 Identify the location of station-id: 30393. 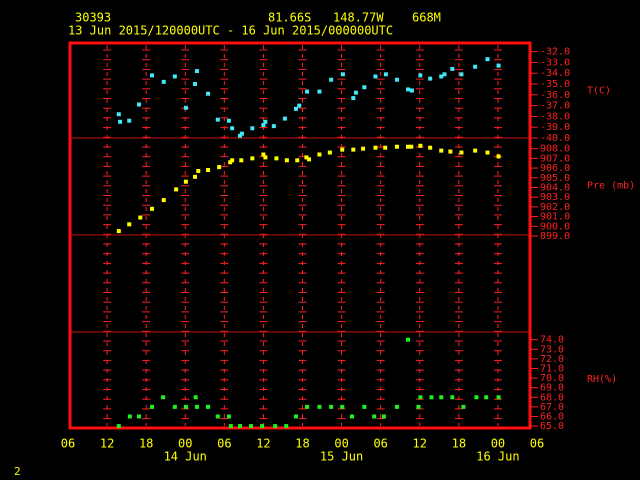
(93, 18).